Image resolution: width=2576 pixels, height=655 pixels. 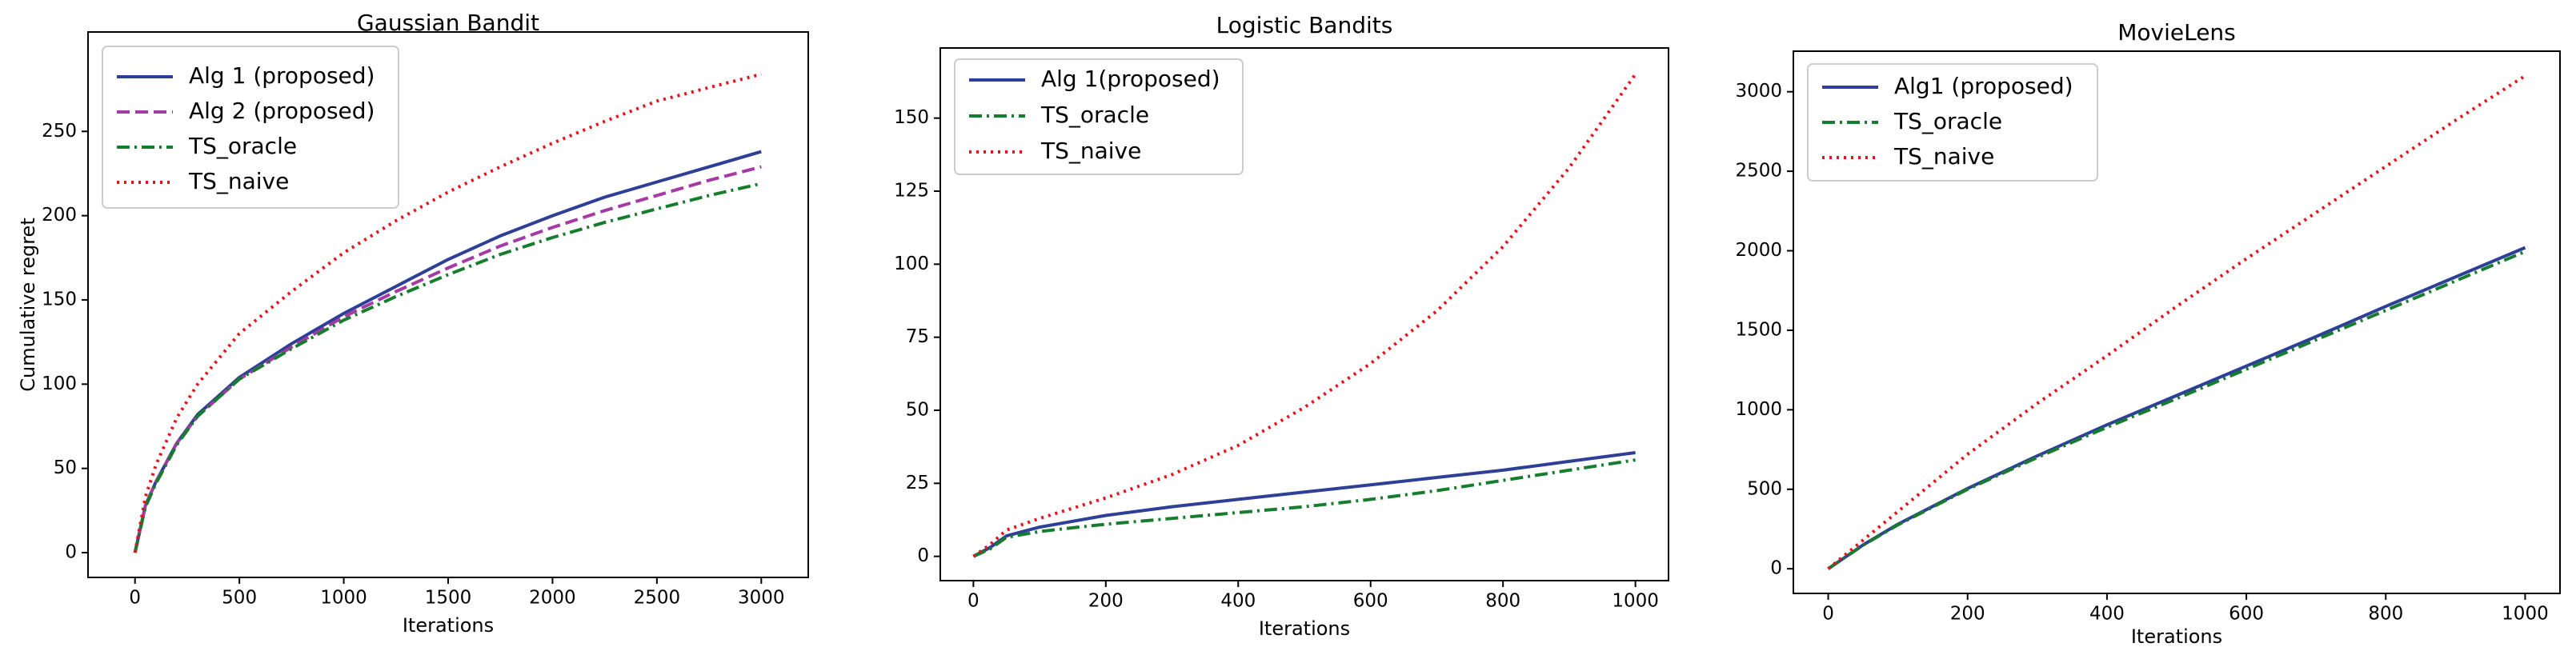 I want to click on legend-entry: Alg1 (proposed), so click(x=1947, y=86).